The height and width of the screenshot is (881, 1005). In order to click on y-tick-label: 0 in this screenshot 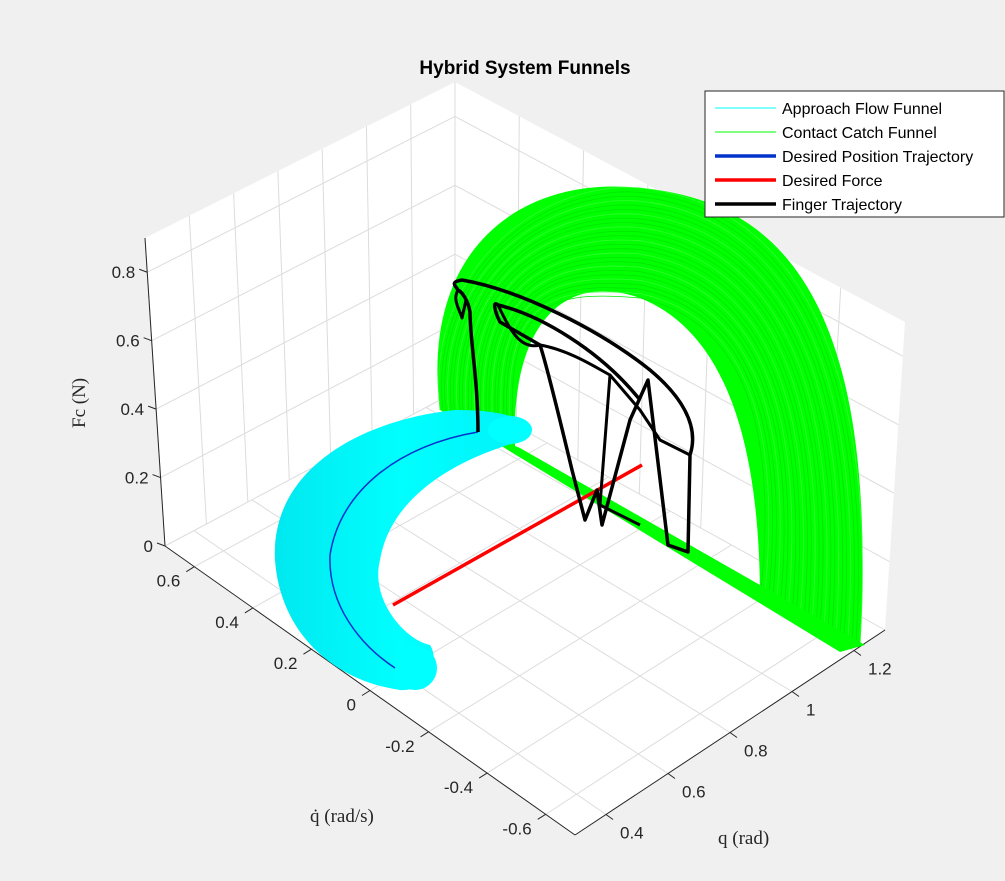, I will do `click(351, 705)`.